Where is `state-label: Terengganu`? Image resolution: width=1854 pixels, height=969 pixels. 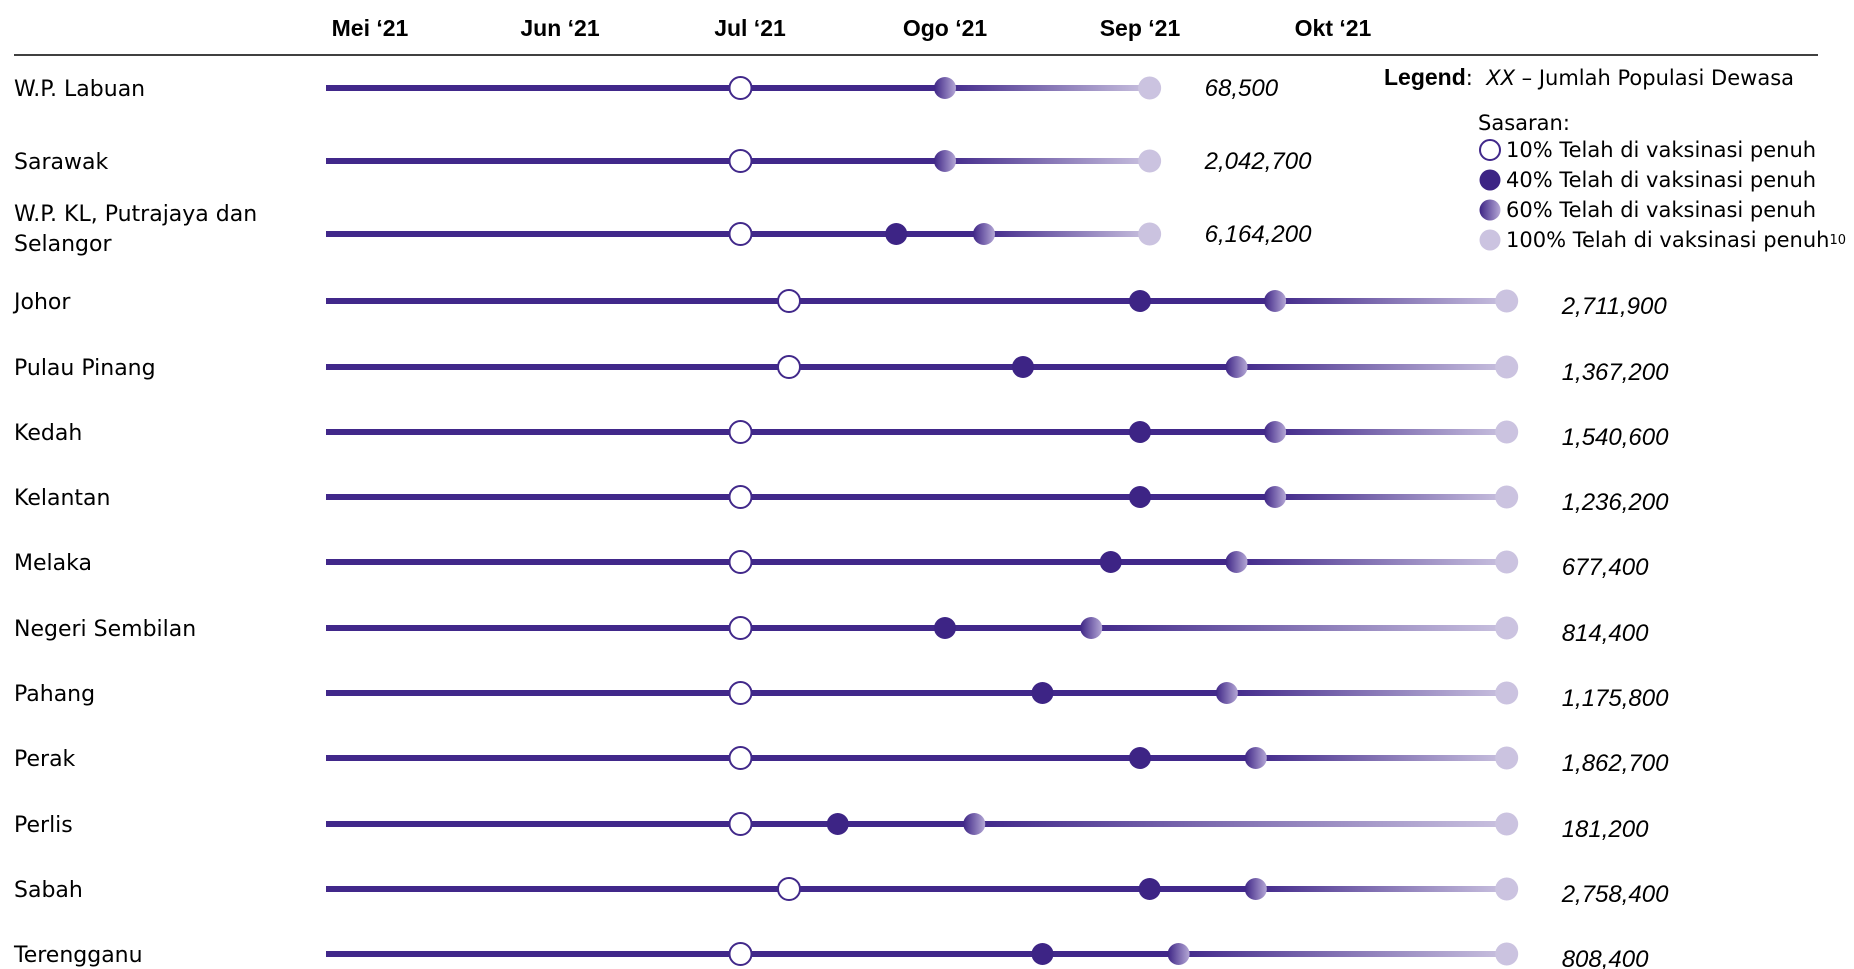 state-label: Terengganu is located at coordinates (78, 955).